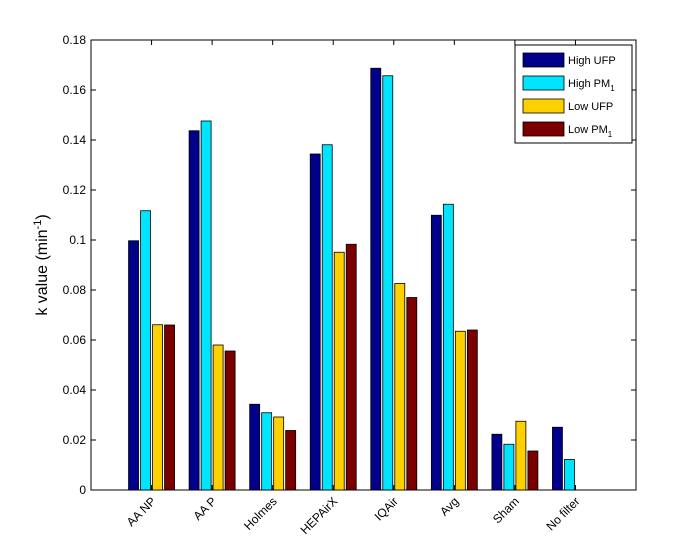 This screenshot has width=700, height=555. I want to click on x-tick-label: AA P, so click(204, 508).